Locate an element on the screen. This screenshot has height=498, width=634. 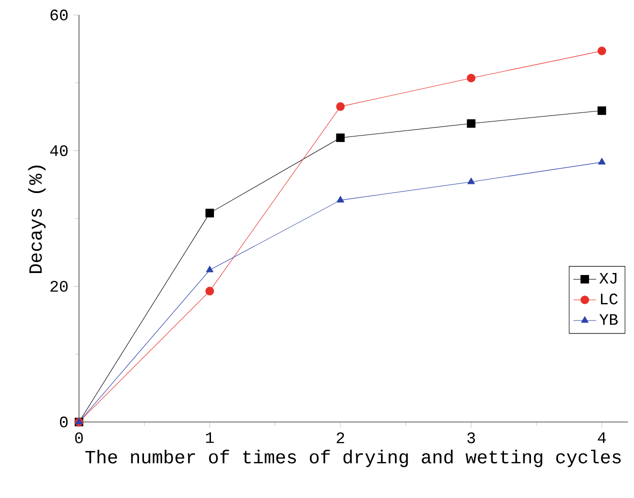
x-tick-label: 1 is located at coordinates (210, 437).